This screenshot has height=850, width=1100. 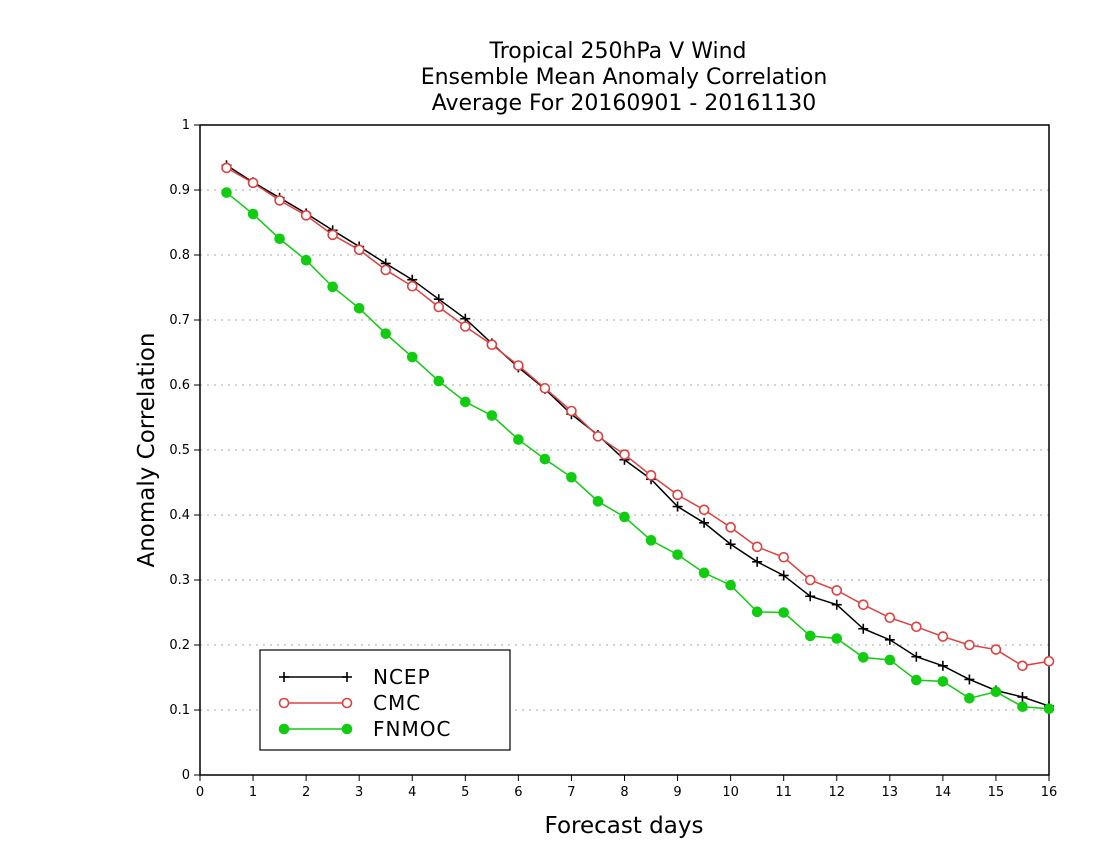 What do you see at coordinates (412, 729) in the screenshot?
I see `legend-label: FNMOC` at bounding box center [412, 729].